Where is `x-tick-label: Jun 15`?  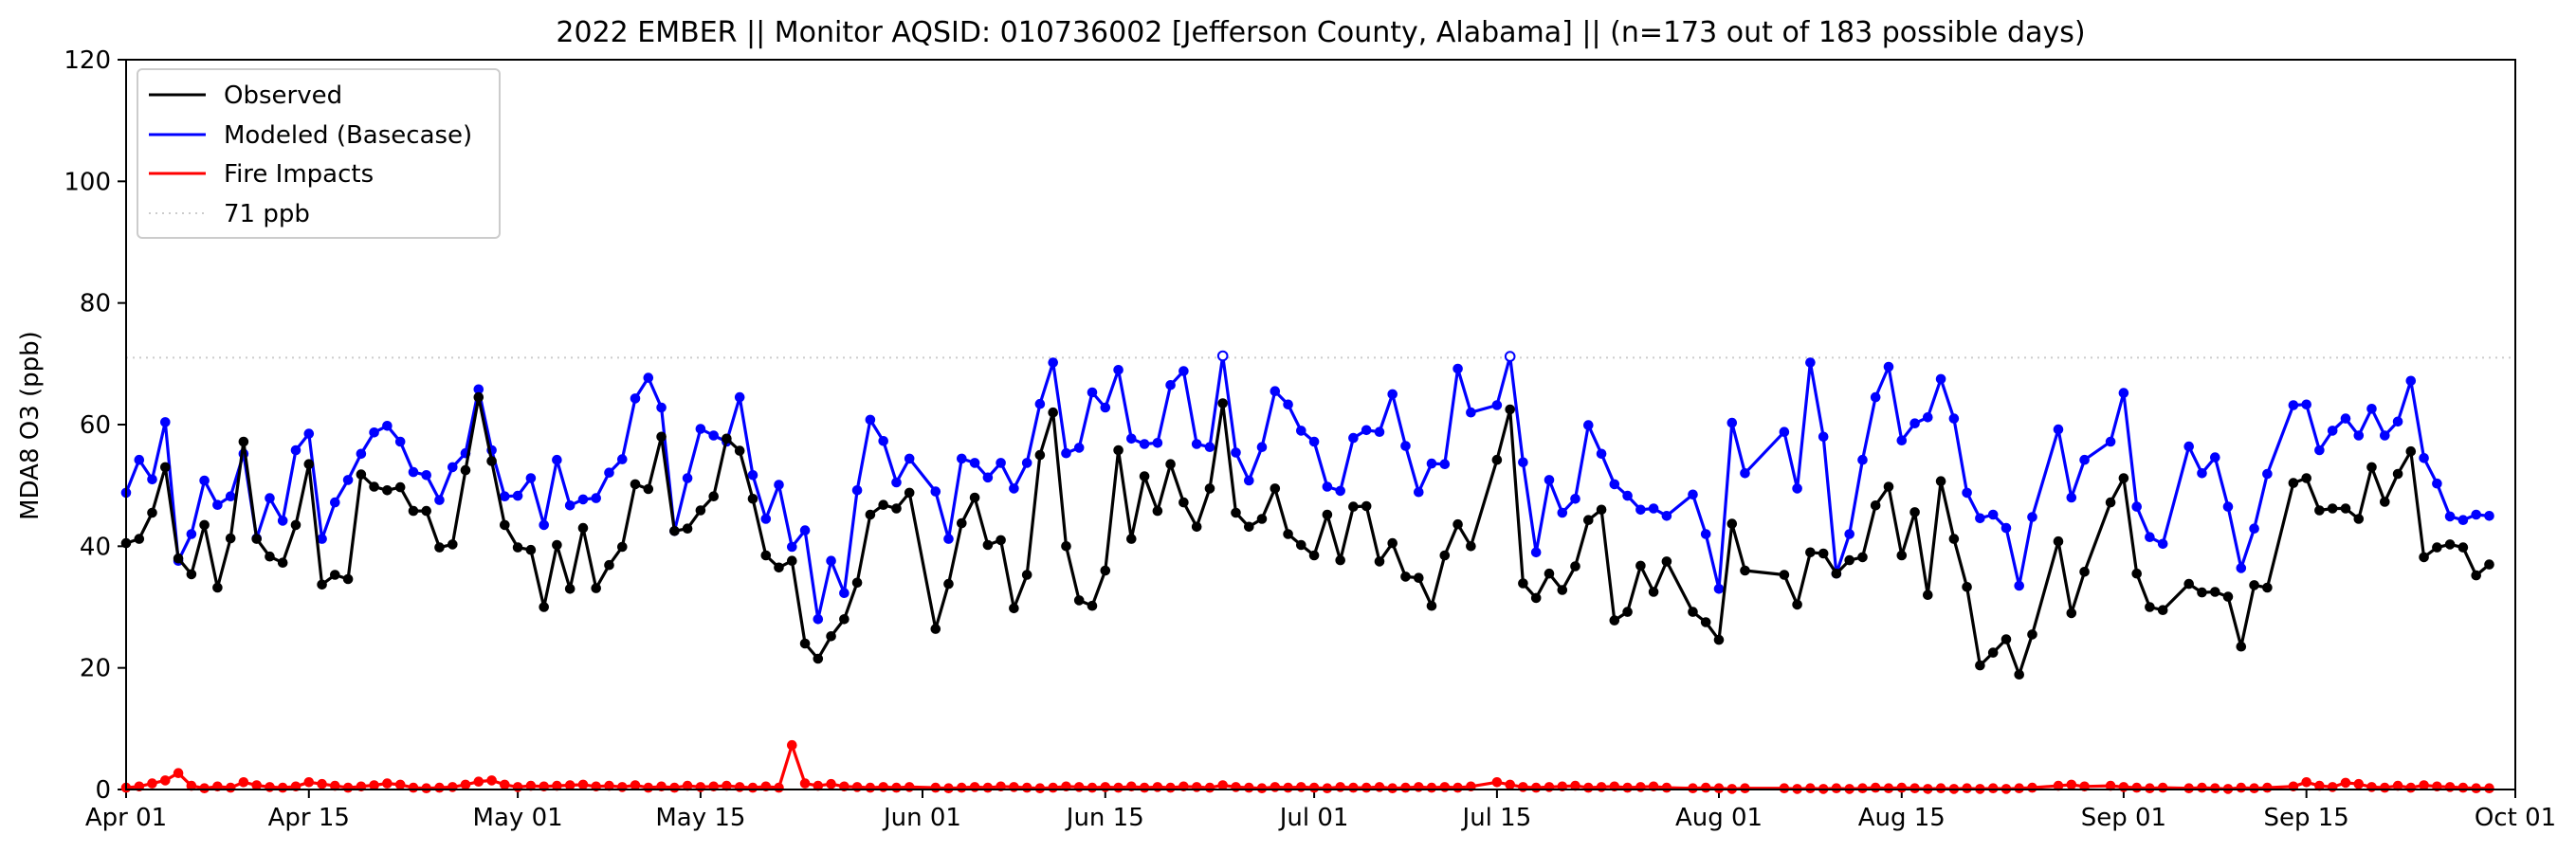 x-tick-label: Jun 15 is located at coordinates (1104, 818).